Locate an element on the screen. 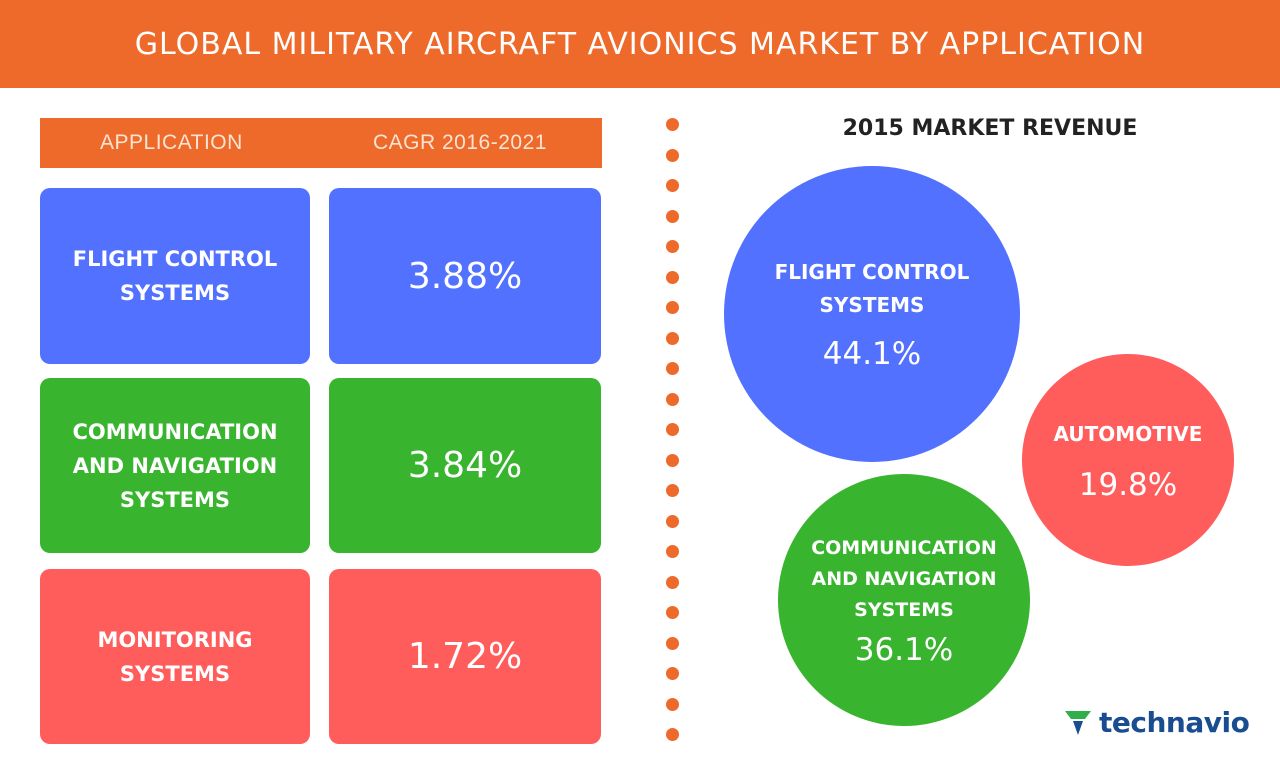 Image resolution: width=1280 pixels, height=777 pixels. technavio-mark-icon is located at coordinates (1078, 723).